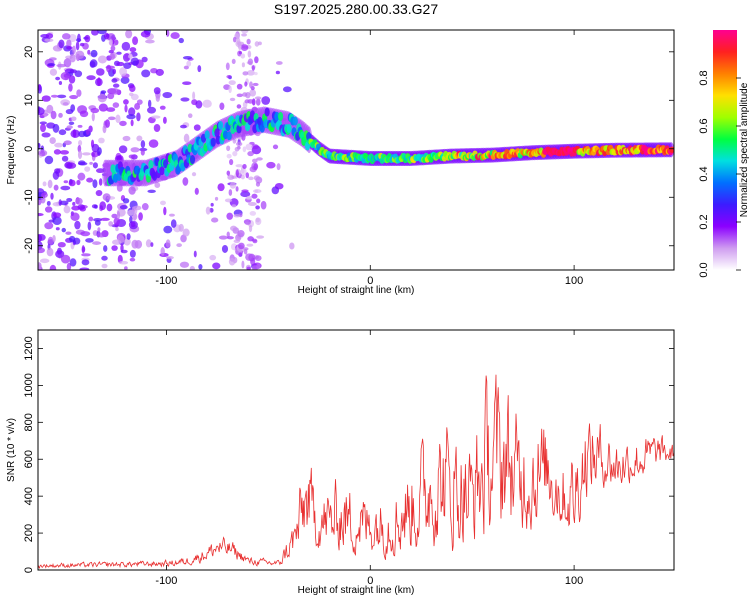  Describe the element at coordinates (29, 348) in the screenshot. I see `snr-y-tick-label: 1200` at that location.